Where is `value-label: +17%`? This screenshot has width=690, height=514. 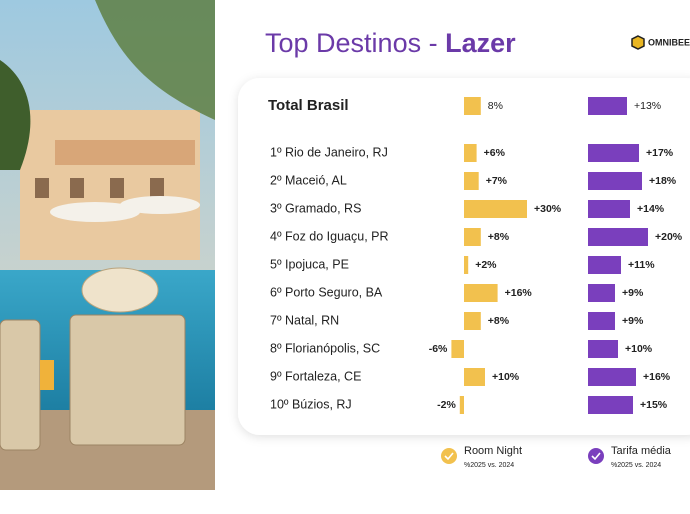
value-label: +17% is located at coordinates (660, 153).